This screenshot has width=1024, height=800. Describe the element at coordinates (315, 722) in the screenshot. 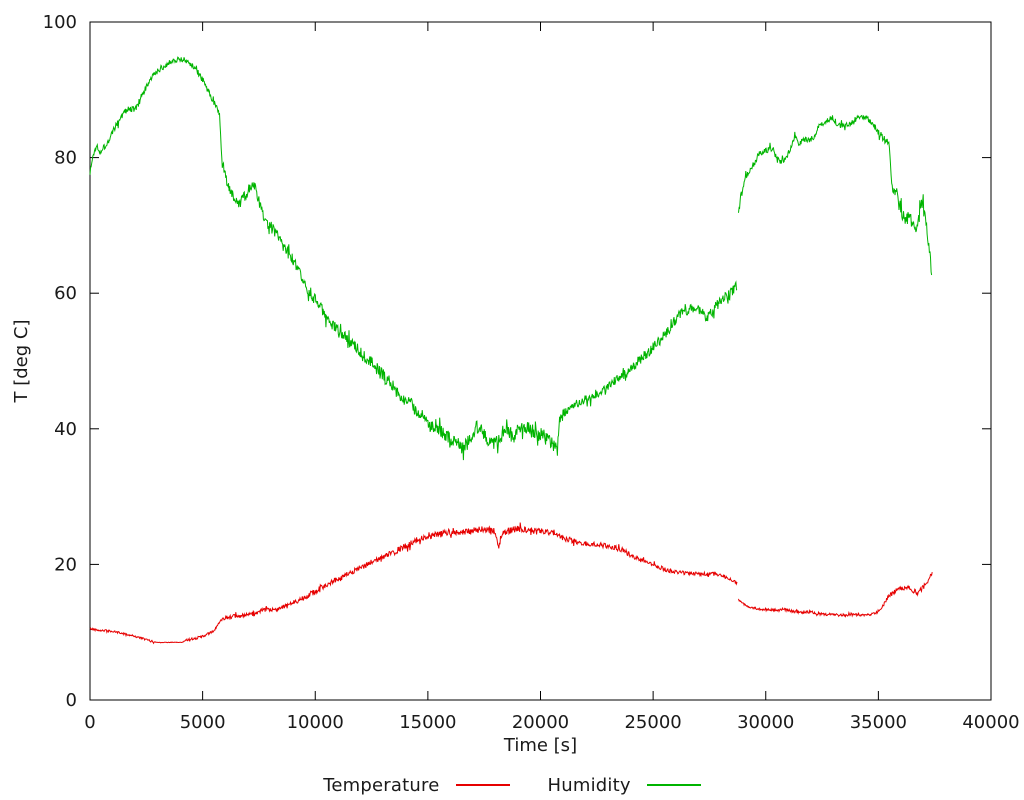

I see `x-tick-label: 10000` at that location.